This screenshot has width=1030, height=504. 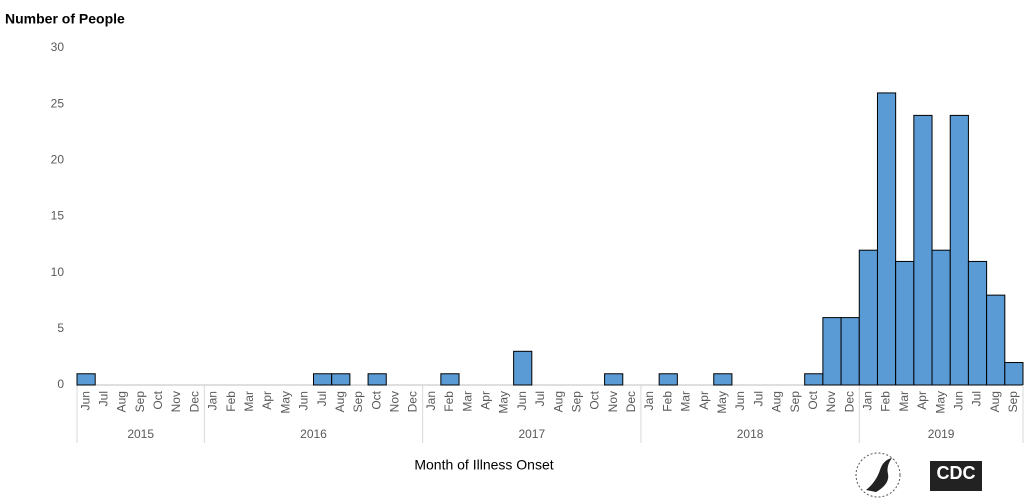 I want to click on group-label: 2018, so click(x=750, y=434).